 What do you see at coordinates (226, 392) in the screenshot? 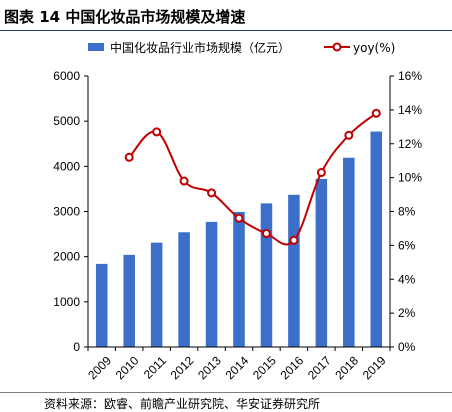
I see `source-rule` at bounding box center [226, 392].